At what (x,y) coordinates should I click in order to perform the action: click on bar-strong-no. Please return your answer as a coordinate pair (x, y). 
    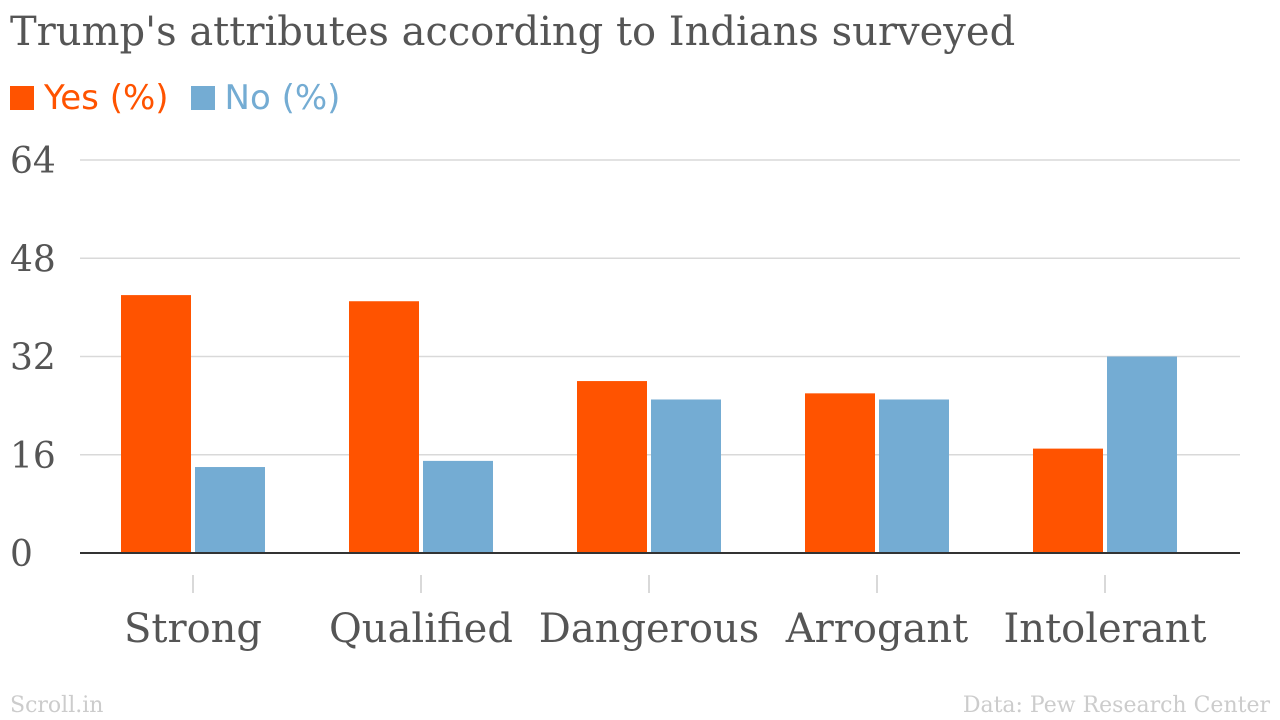
    Looking at the image, I should click on (230, 510).